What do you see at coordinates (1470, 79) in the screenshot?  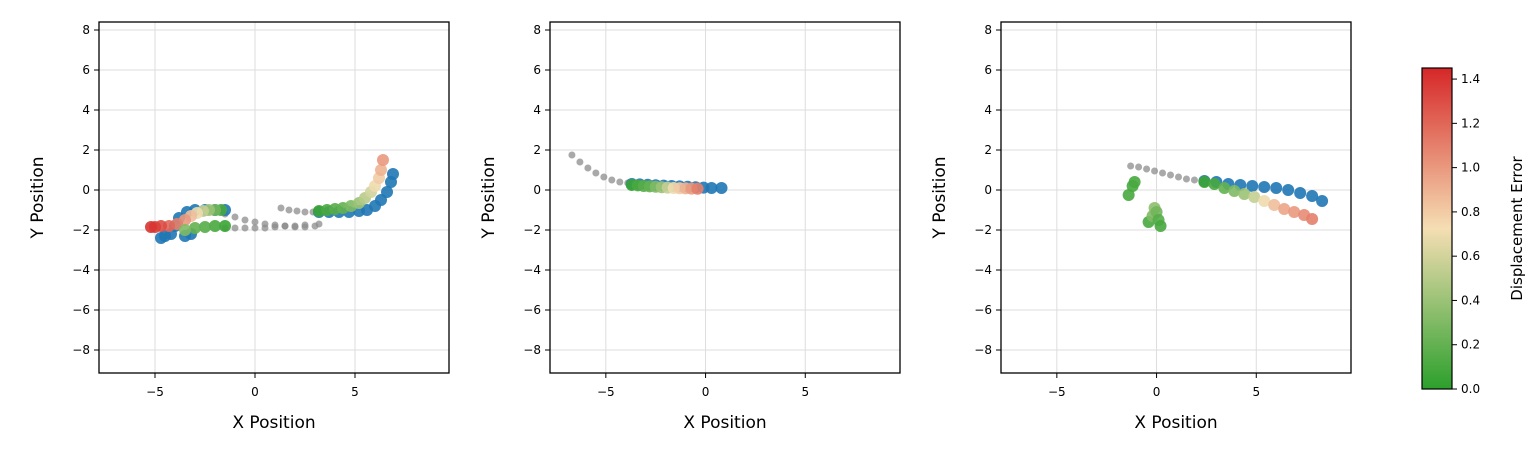 I see `colorbar-tick-label: 1.4` at bounding box center [1470, 79].